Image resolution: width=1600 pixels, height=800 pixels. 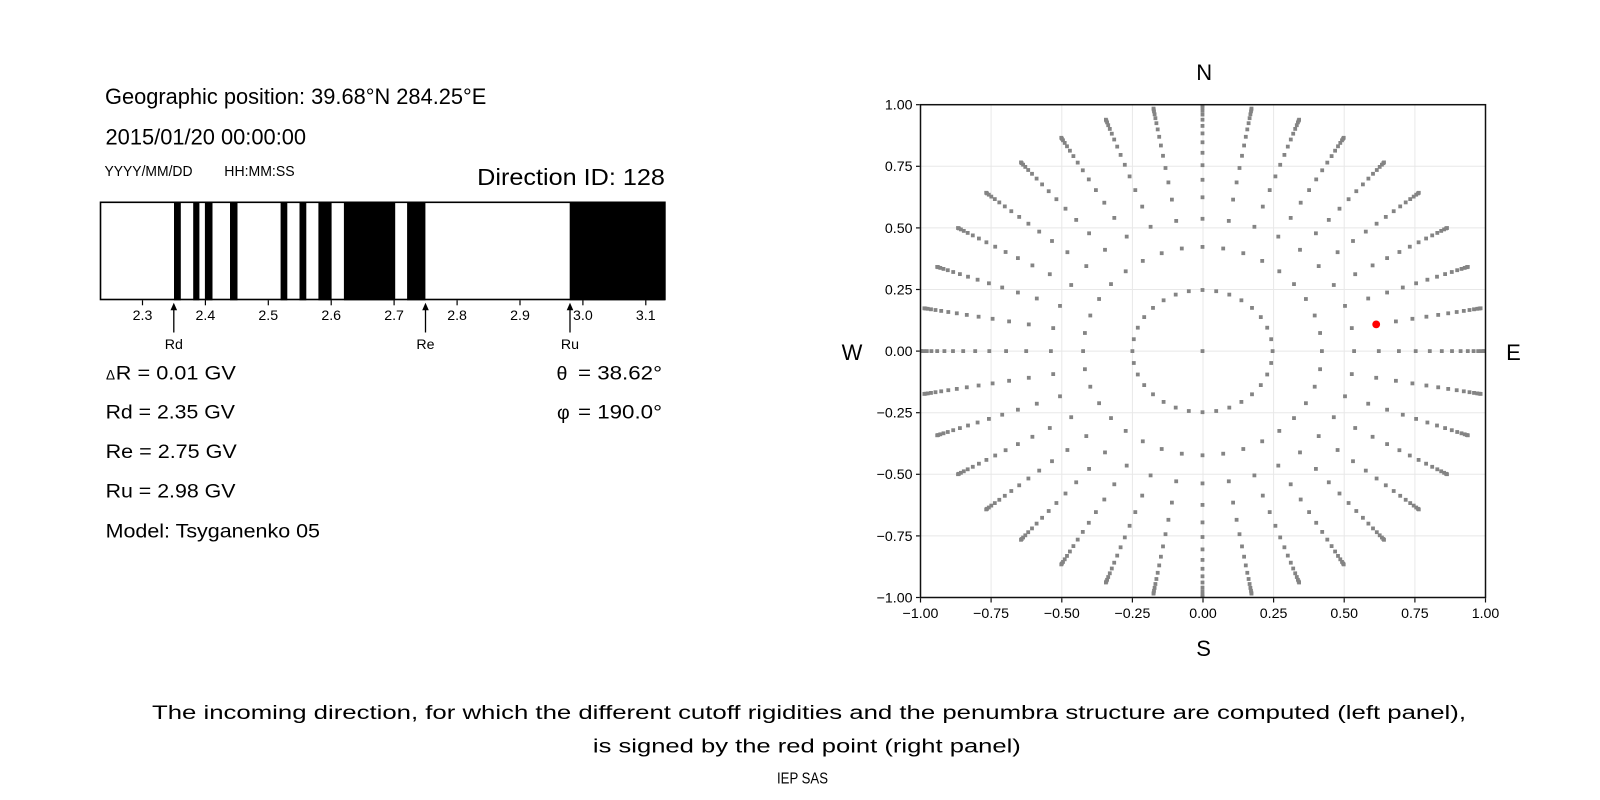 What do you see at coordinates (570, 345) in the screenshot?
I see `svg-text: Ru` at bounding box center [570, 345].